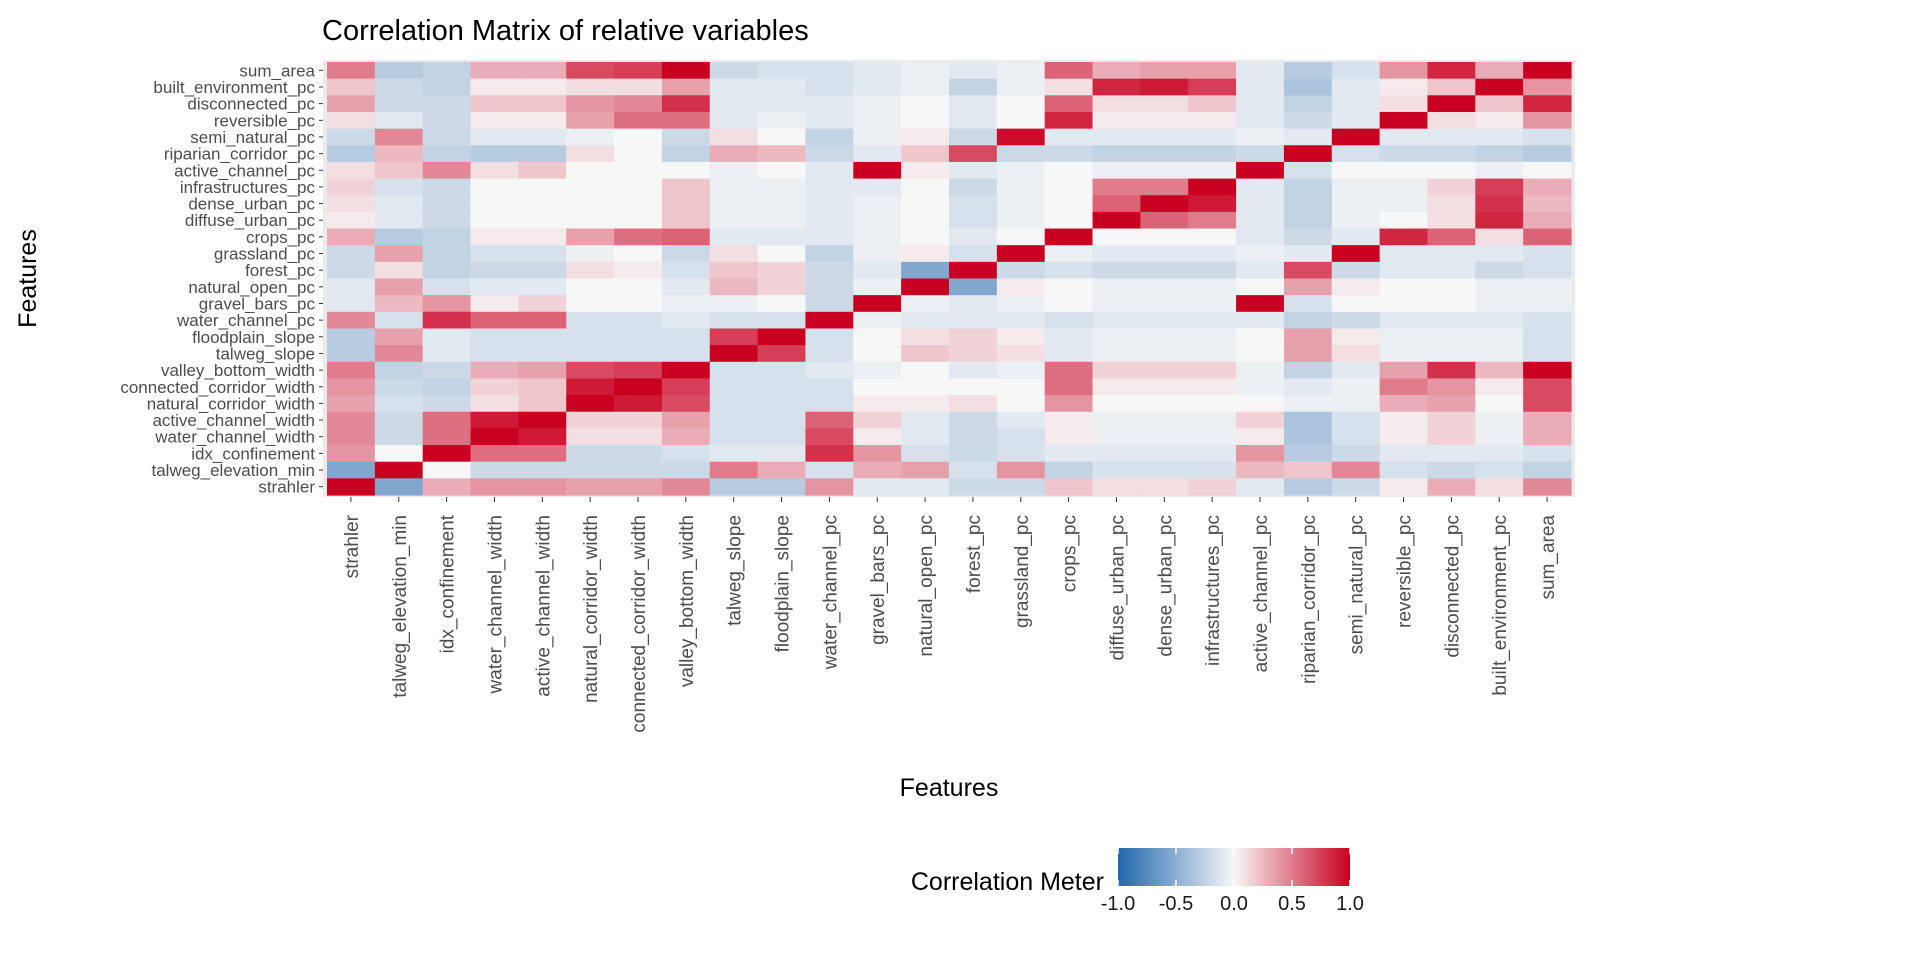  I want to click on legend-ticks: -1.0 -0.5 0.0 0.5 1.0, so click(1232, 881).